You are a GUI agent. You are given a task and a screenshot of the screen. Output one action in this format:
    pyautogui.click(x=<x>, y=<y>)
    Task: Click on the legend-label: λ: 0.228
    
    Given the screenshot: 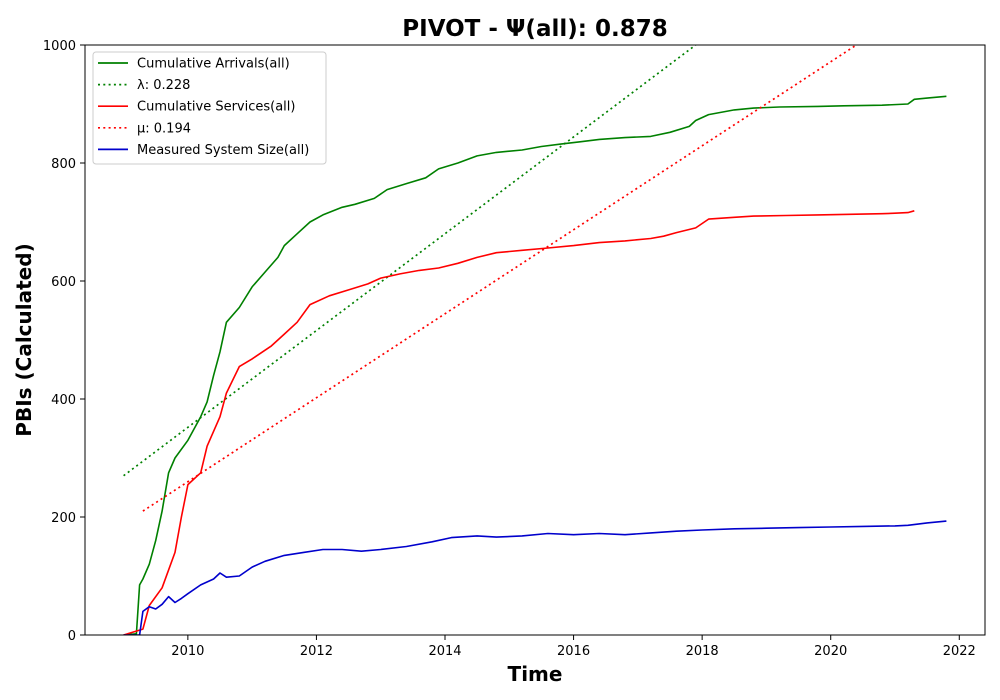 What is the action you would take?
    pyautogui.click(x=163, y=85)
    